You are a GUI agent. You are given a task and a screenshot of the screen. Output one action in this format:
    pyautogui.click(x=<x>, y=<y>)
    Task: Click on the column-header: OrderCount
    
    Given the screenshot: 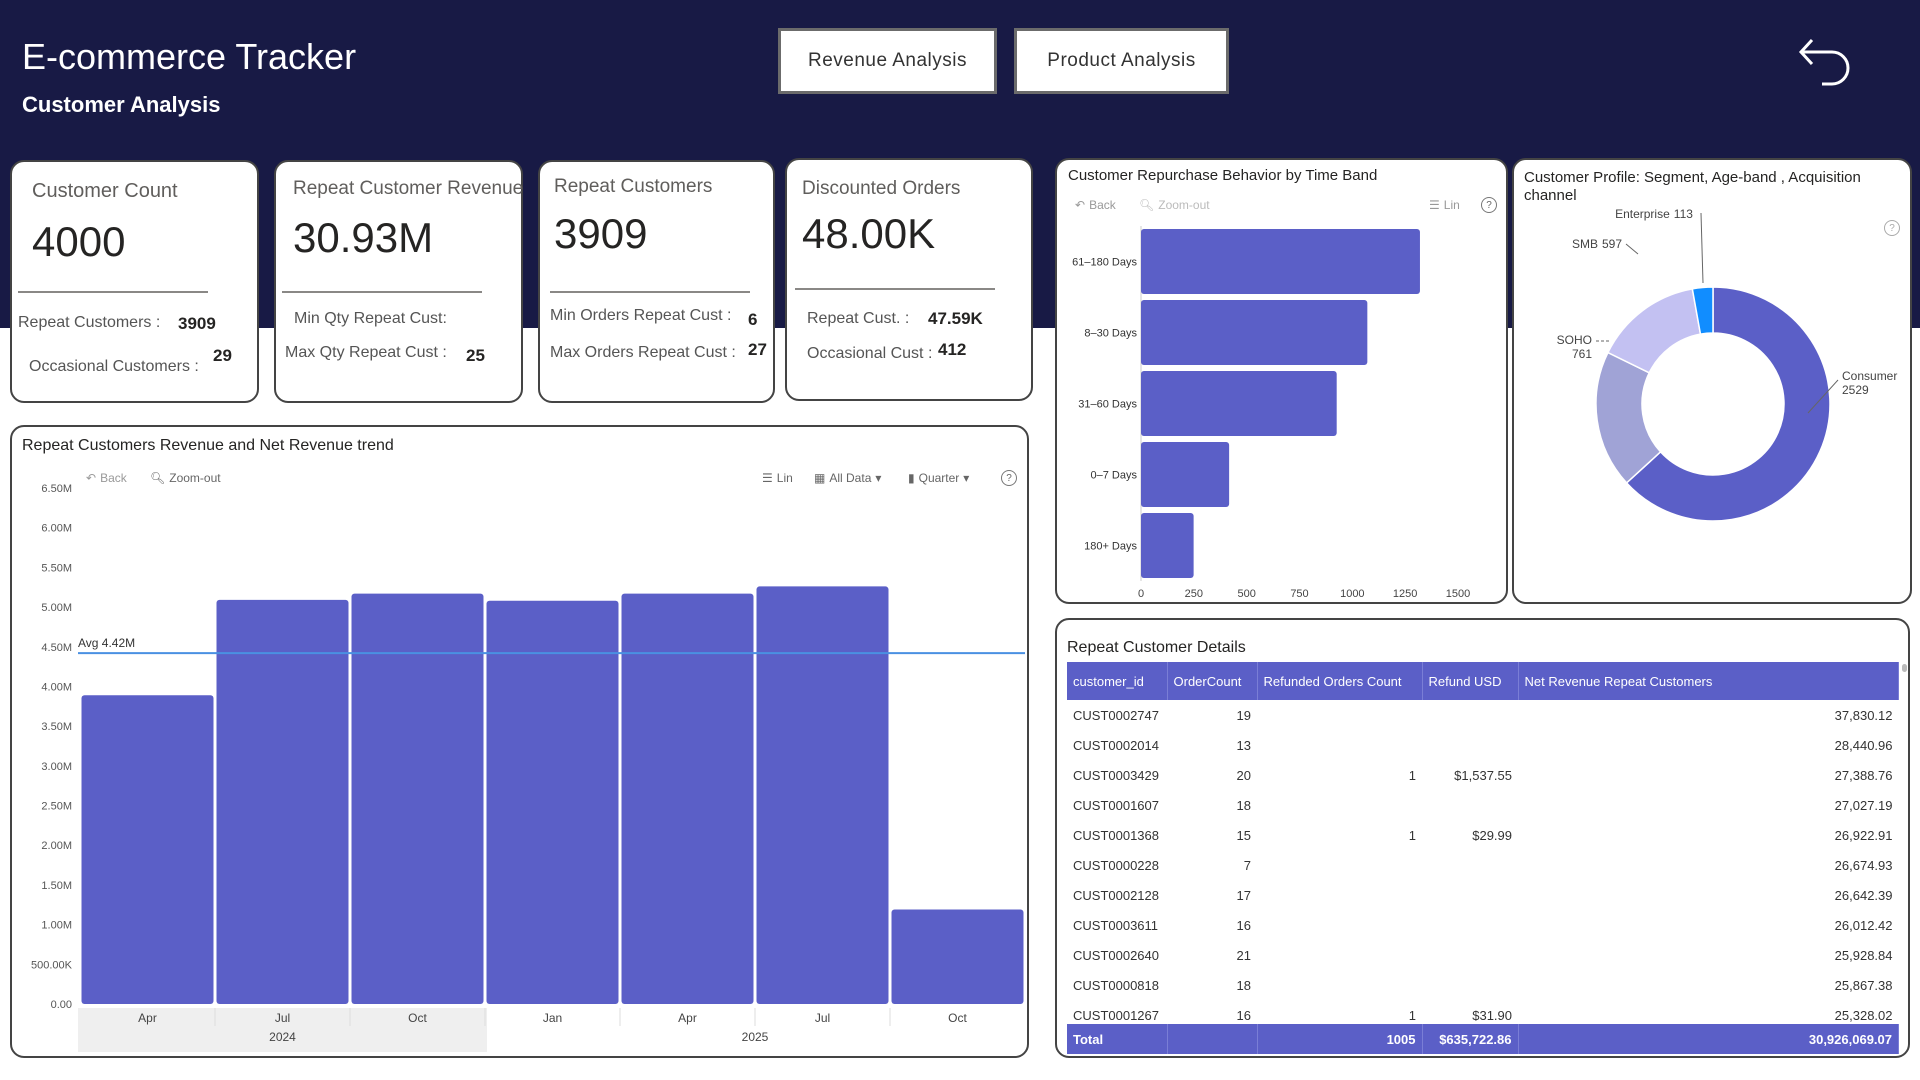 What is the action you would take?
    pyautogui.click(x=1212, y=681)
    